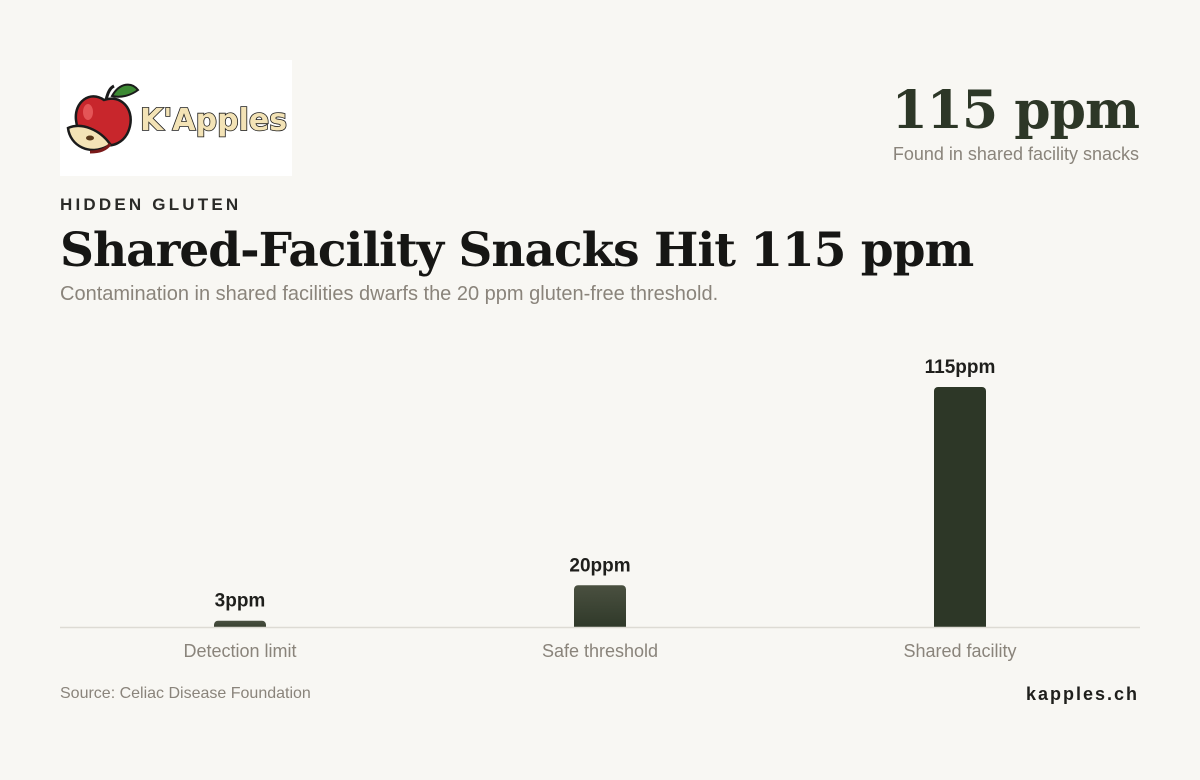  What do you see at coordinates (960, 509) in the screenshot?
I see `bar-shared-facility` at bounding box center [960, 509].